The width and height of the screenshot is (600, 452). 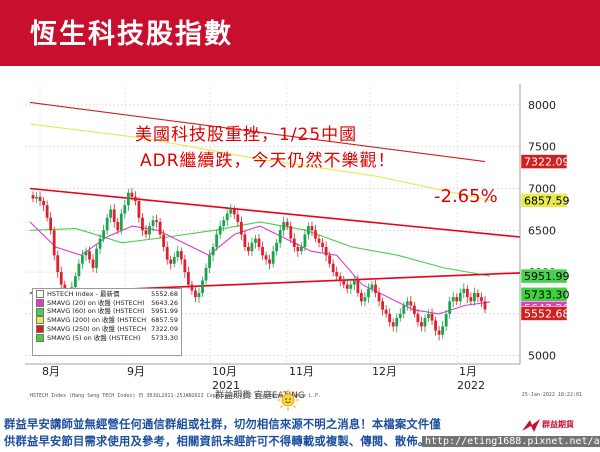 What do you see at coordinates (136, 371) in the screenshot?
I see `x-tick-label: 9月` at bounding box center [136, 371].